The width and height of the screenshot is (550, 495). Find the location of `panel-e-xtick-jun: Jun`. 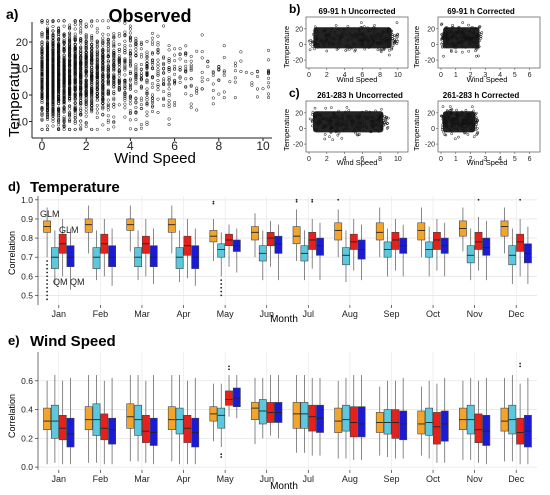

panel-e-xtick-jun: Jun is located at coordinates (266, 479).